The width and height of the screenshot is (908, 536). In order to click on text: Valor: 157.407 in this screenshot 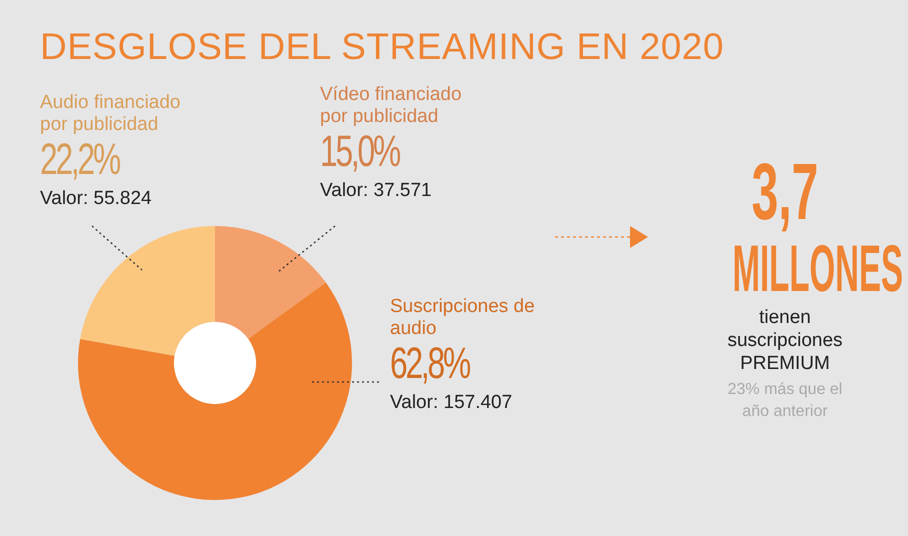, I will do `click(452, 403)`.